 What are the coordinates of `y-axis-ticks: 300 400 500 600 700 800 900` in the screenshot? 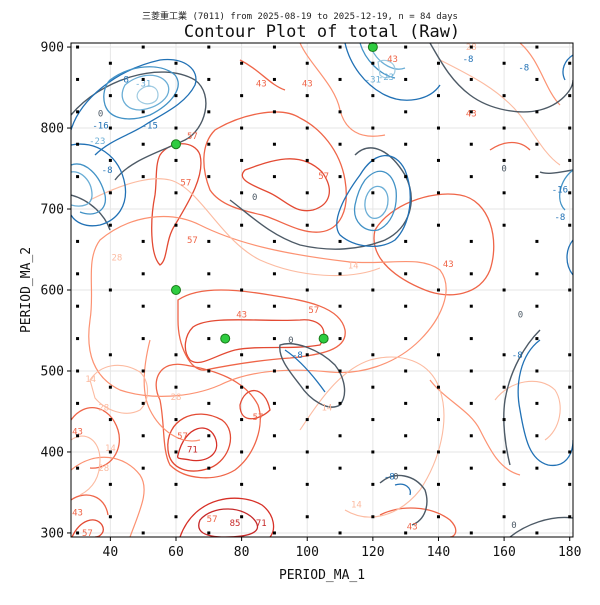 It's located at (56, 291).